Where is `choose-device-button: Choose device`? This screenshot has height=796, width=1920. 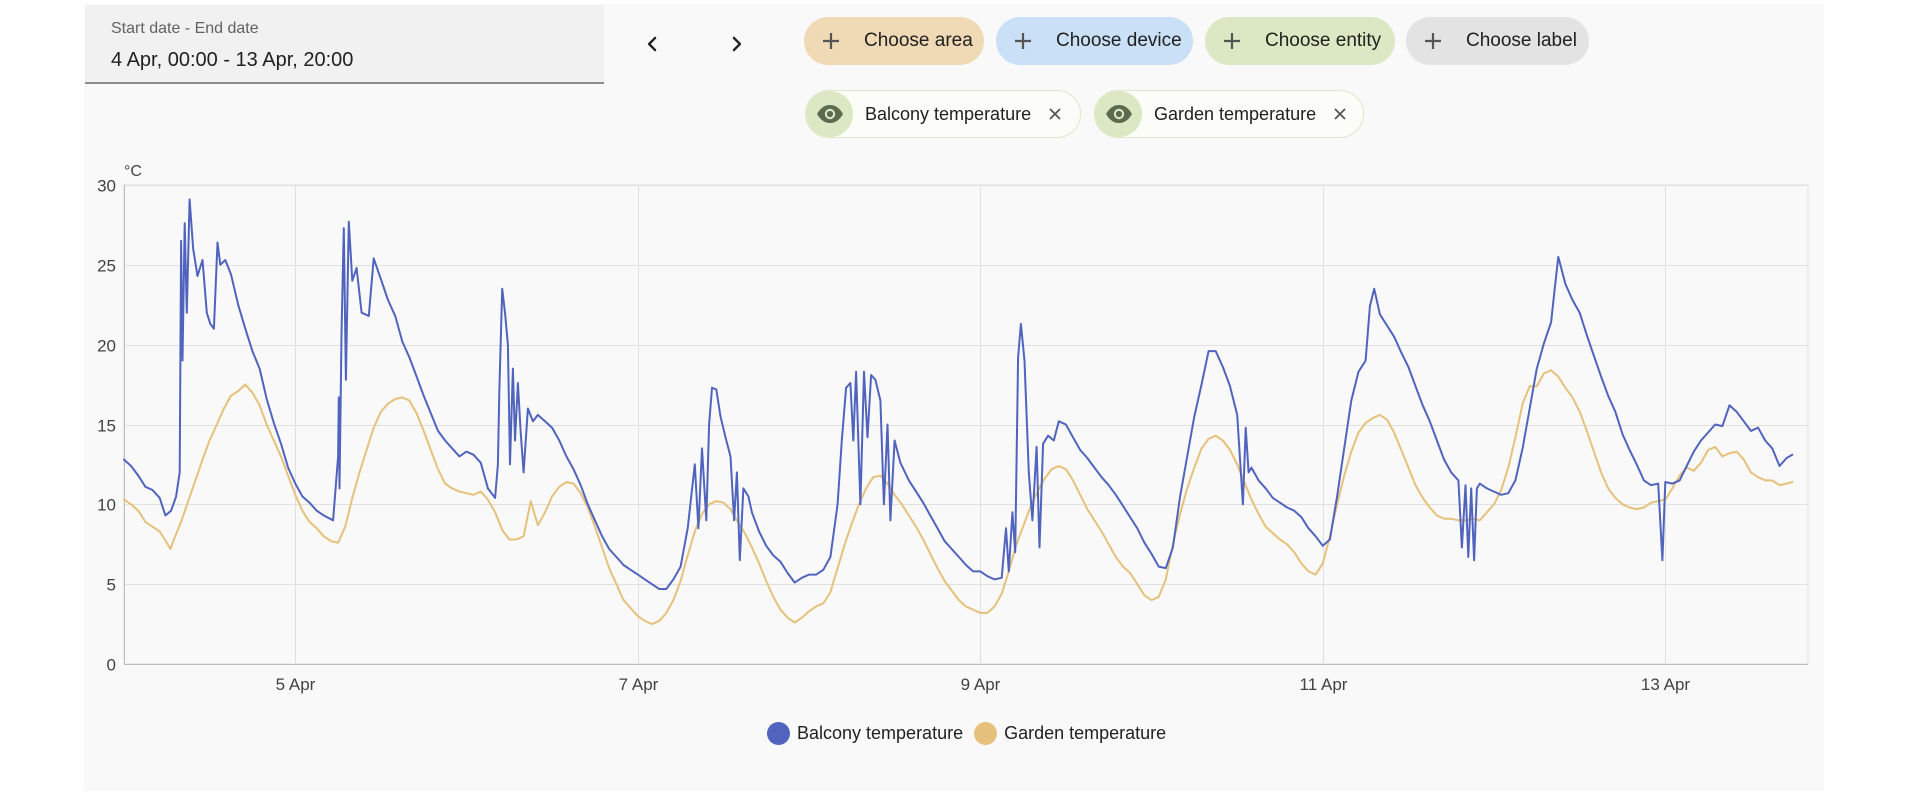 choose-device-button: Choose device is located at coordinates (1094, 41).